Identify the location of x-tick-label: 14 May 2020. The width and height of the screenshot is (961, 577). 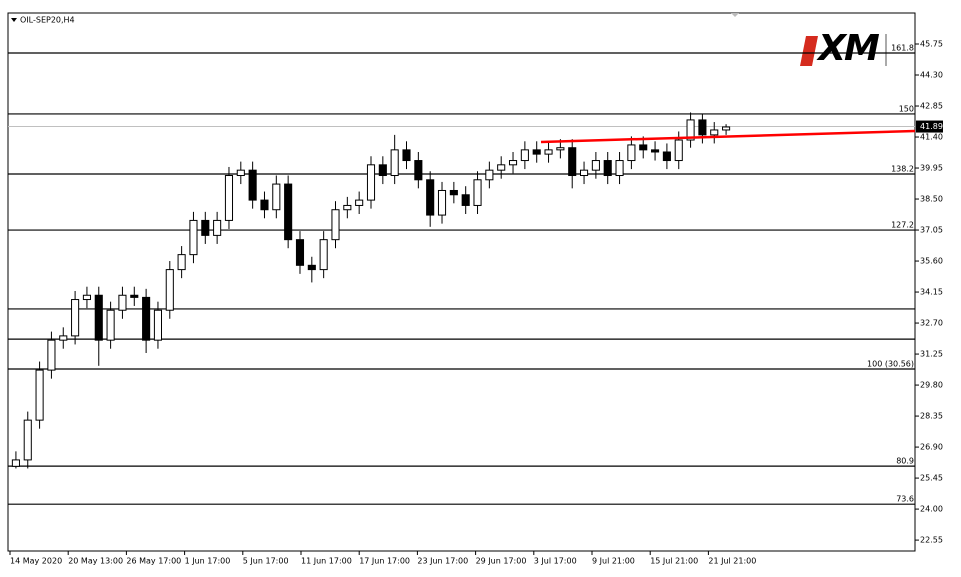
(36, 561).